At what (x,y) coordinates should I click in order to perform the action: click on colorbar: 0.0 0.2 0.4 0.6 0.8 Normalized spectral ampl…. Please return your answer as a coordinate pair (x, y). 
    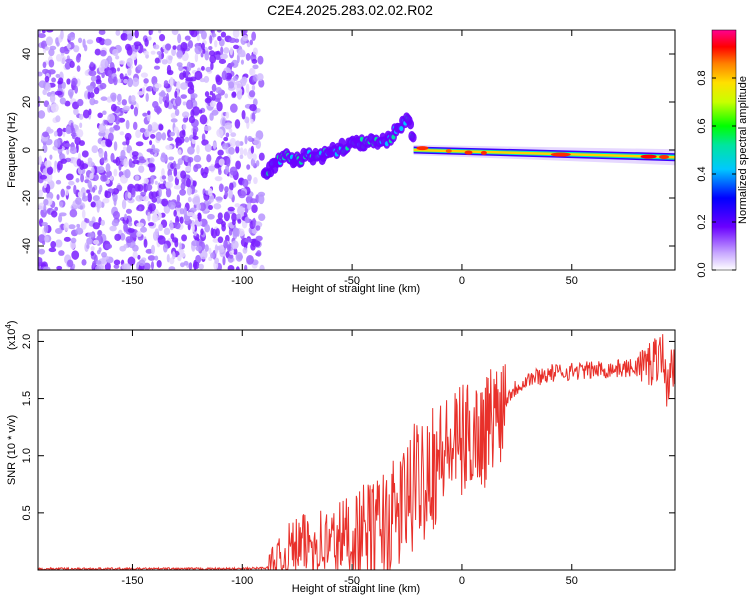
    Looking at the image, I should click on (722, 153).